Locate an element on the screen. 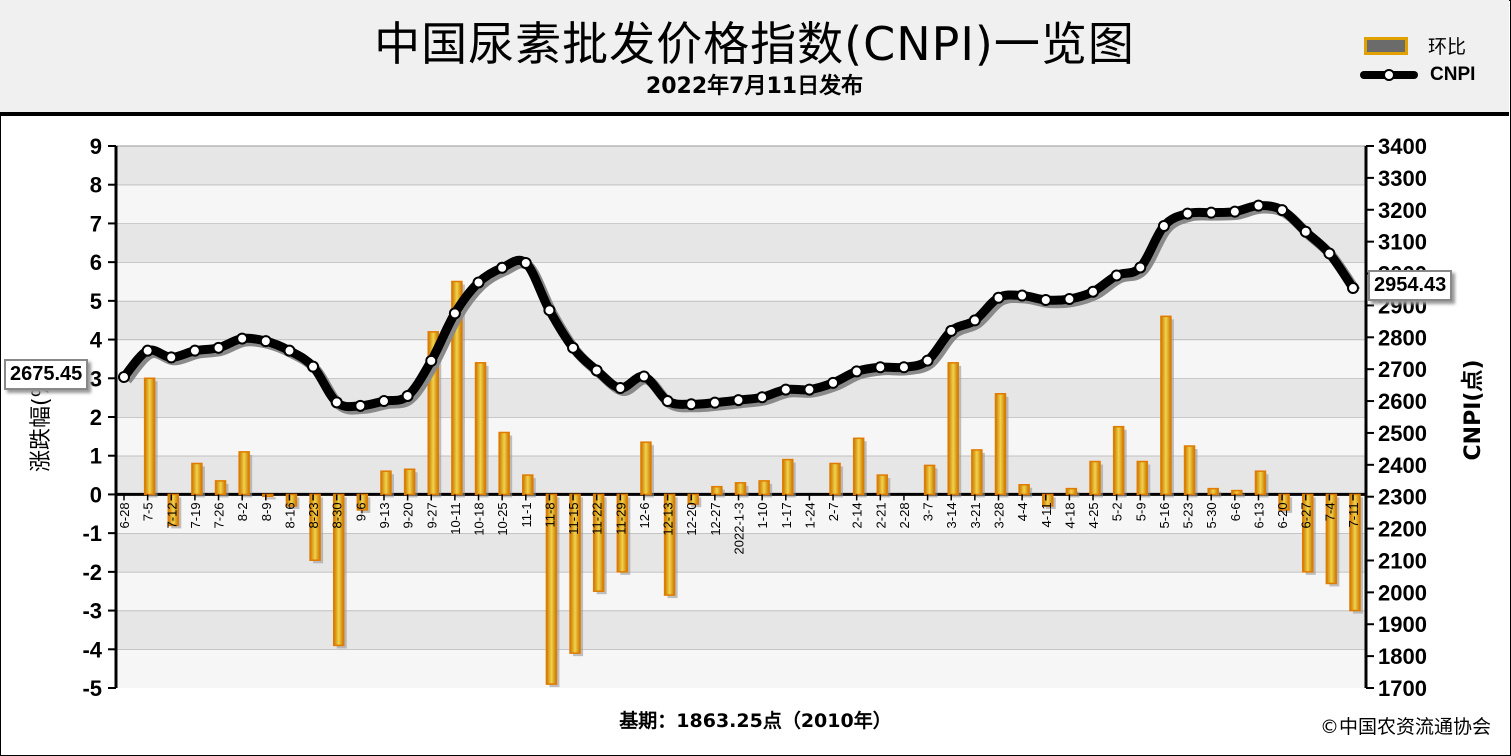 The height and width of the screenshot is (756, 1511). x-tick-label: 3-7 is located at coordinates (928, 511).